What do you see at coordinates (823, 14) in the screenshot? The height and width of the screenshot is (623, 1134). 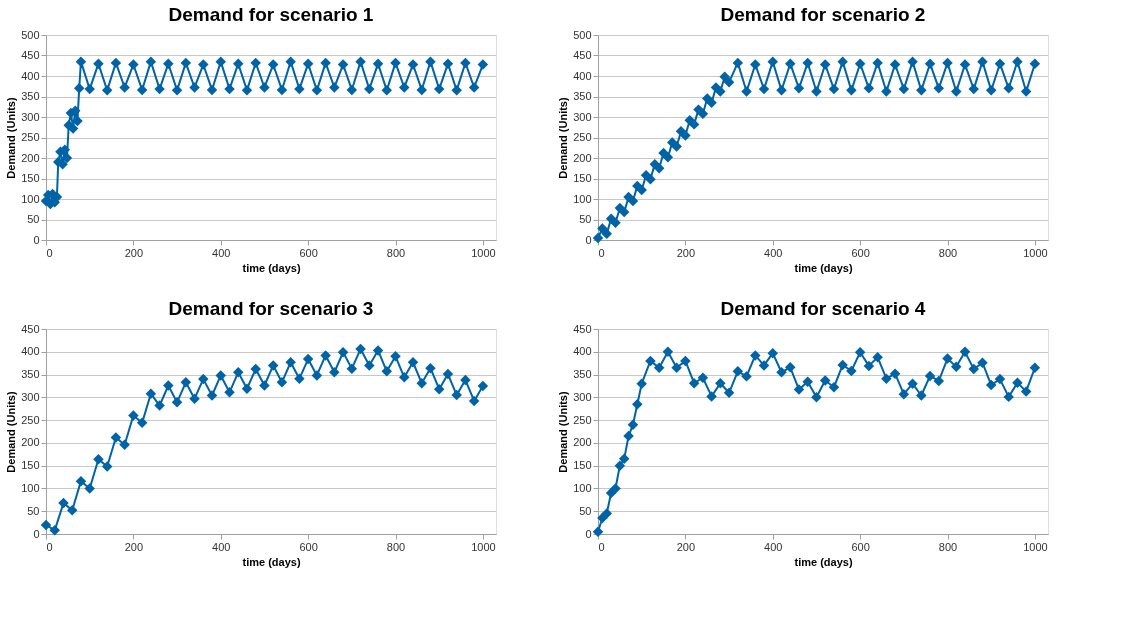 I see `chart-title: Demand for scenario 2` at bounding box center [823, 14].